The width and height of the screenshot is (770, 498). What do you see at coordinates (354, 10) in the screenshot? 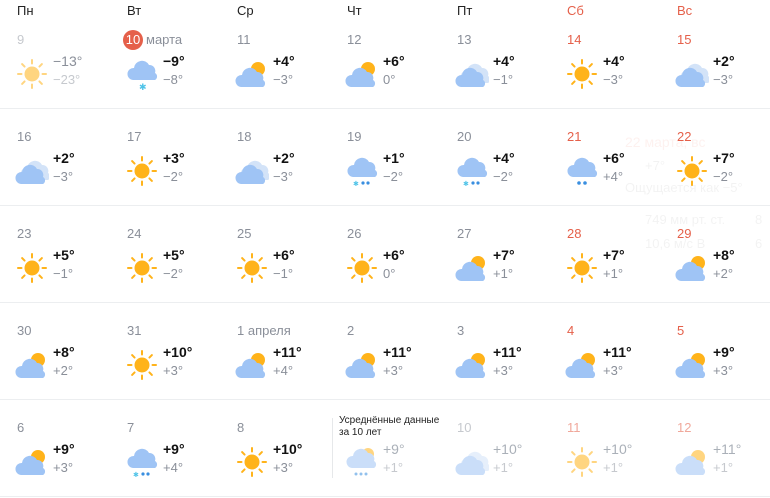
I see `weekday-3: Чт` at bounding box center [354, 10].